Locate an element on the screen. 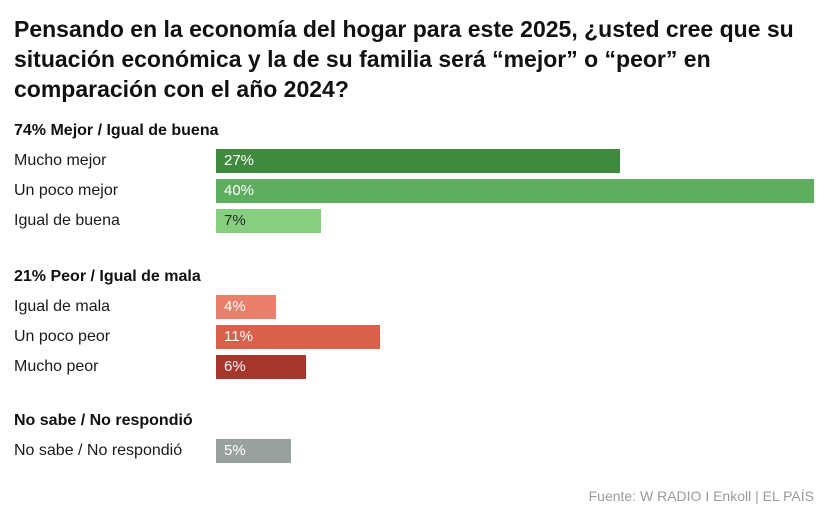 This screenshot has width=828, height=523. data-label: 40% is located at coordinates (239, 190).